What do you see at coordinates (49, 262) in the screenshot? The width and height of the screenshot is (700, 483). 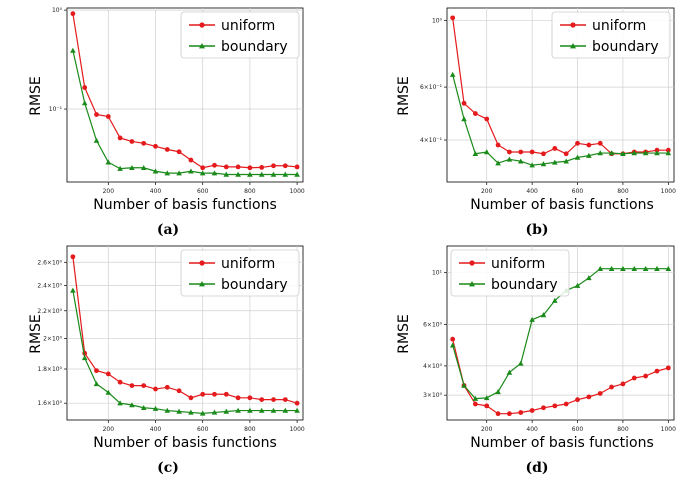 I see `y-tick-label: 2.6×10⁰` at bounding box center [49, 262].